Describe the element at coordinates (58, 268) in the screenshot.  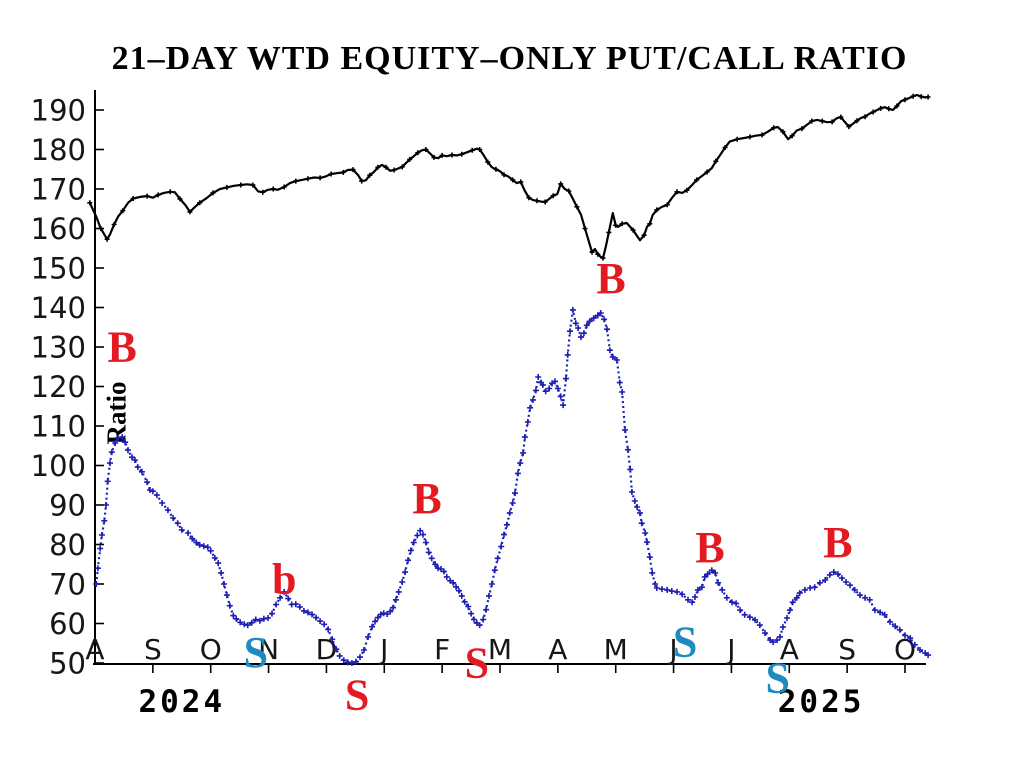
I see `y-tick-label: 150` at that location.